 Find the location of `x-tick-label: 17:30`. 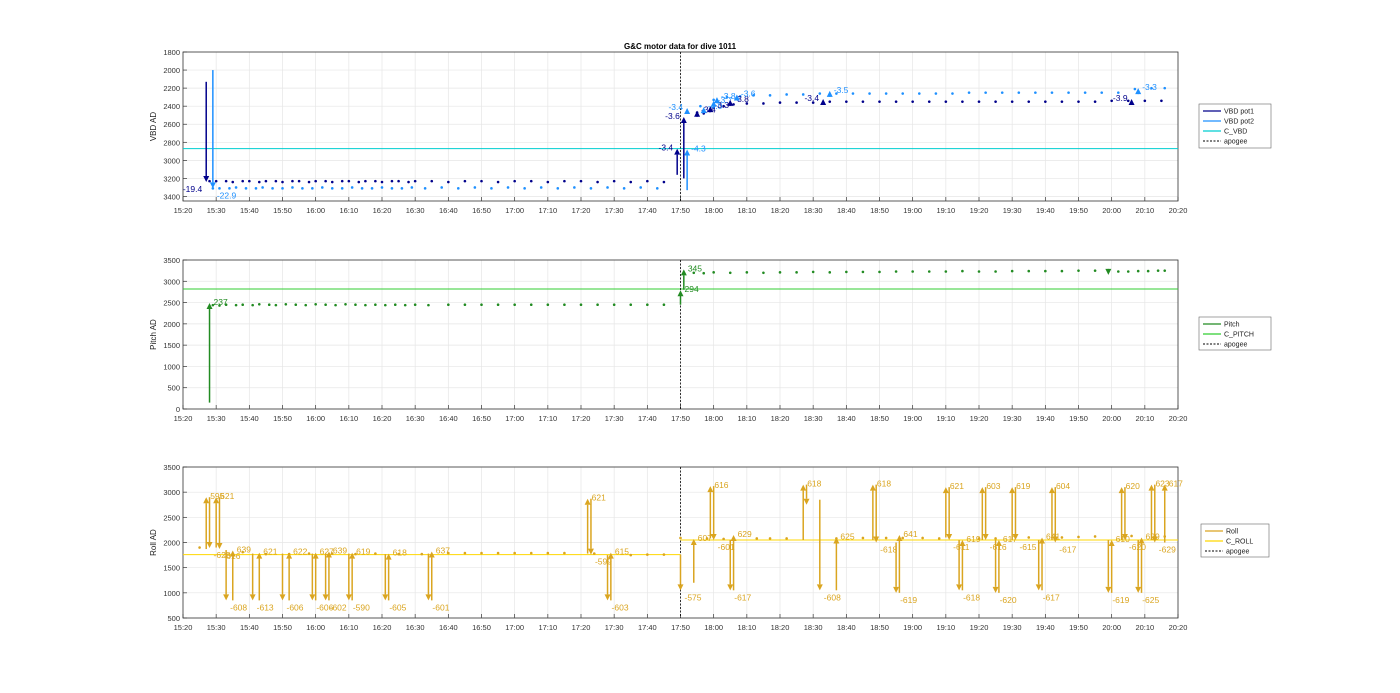

x-tick-label: 17:30 is located at coordinates (614, 210).